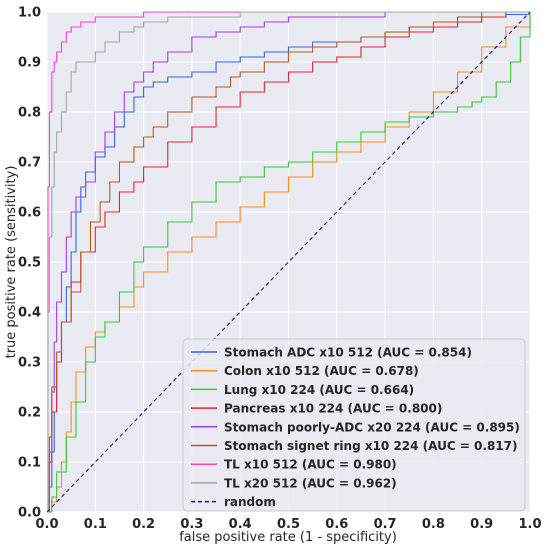 The height and width of the screenshot is (550, 547). I want to click on legend-entry: Stomach ADC x10 512 (AUC = 0.854), so click(348, 353).